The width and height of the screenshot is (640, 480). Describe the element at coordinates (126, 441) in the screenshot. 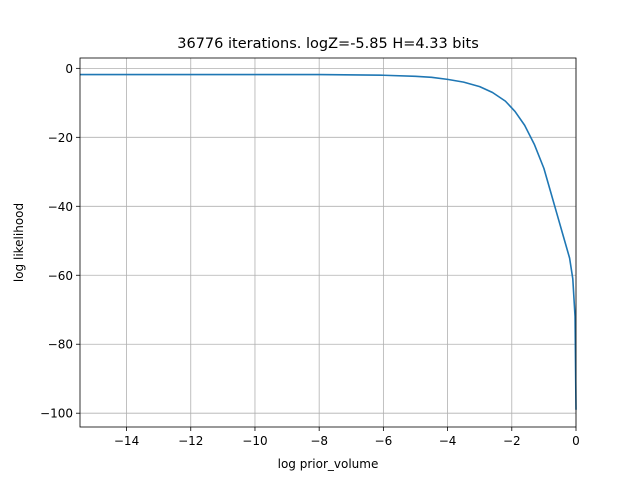

I see `x-tick-label: −14` at that location.